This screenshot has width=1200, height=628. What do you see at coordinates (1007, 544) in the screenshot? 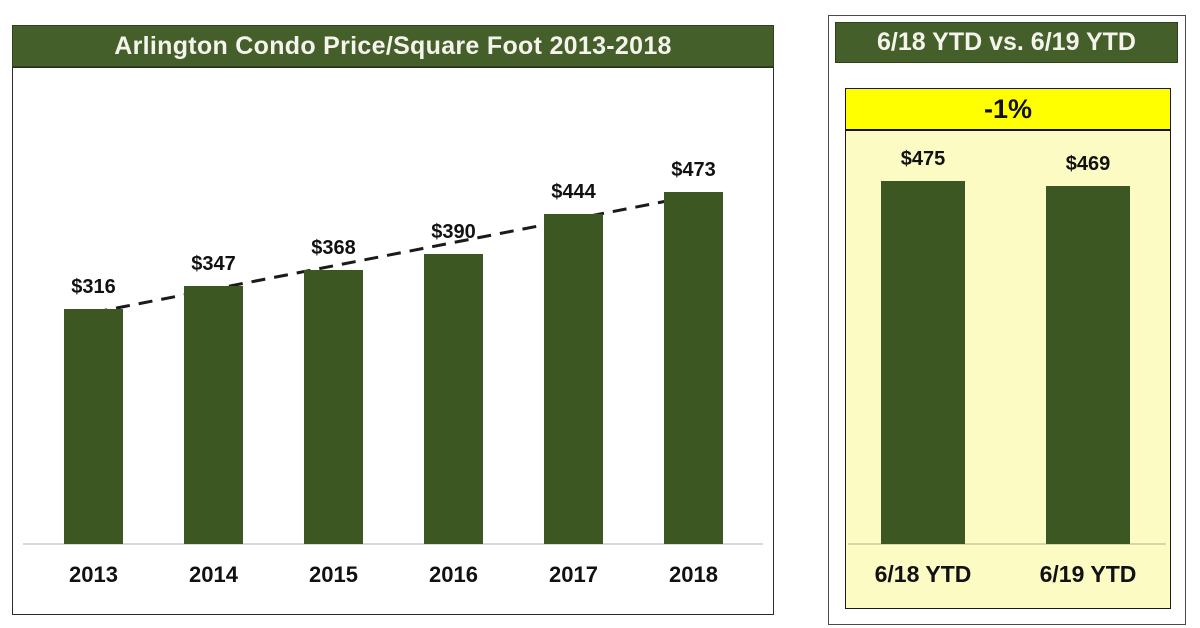
I see `right-x-axis-line` at bounding box center [1007, 544].